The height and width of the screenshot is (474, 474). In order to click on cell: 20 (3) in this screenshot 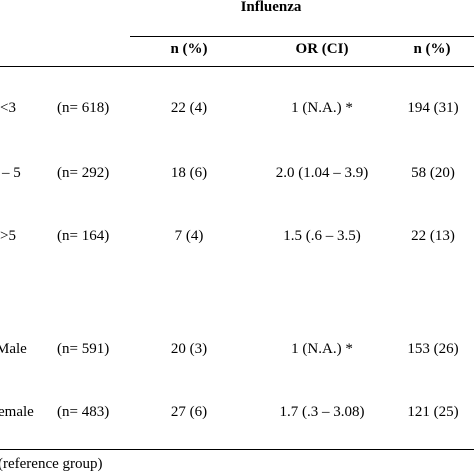, I will do `click(189, 349)`.